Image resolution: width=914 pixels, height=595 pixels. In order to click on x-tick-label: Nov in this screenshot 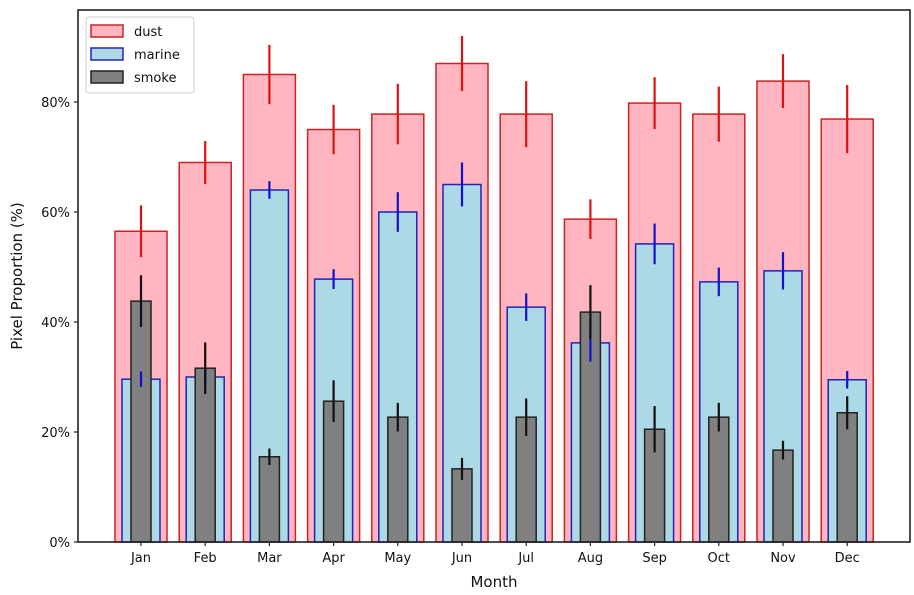, I will do `click(783, 558)`.